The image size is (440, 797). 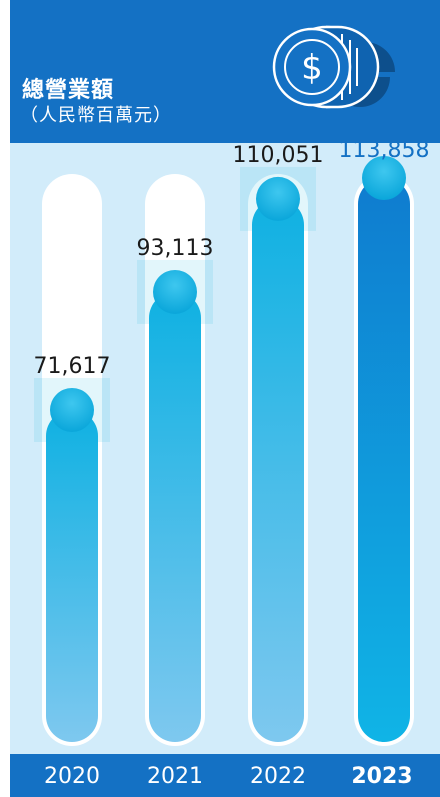 I want to click on bar-2022, so click(x=278, y=470).